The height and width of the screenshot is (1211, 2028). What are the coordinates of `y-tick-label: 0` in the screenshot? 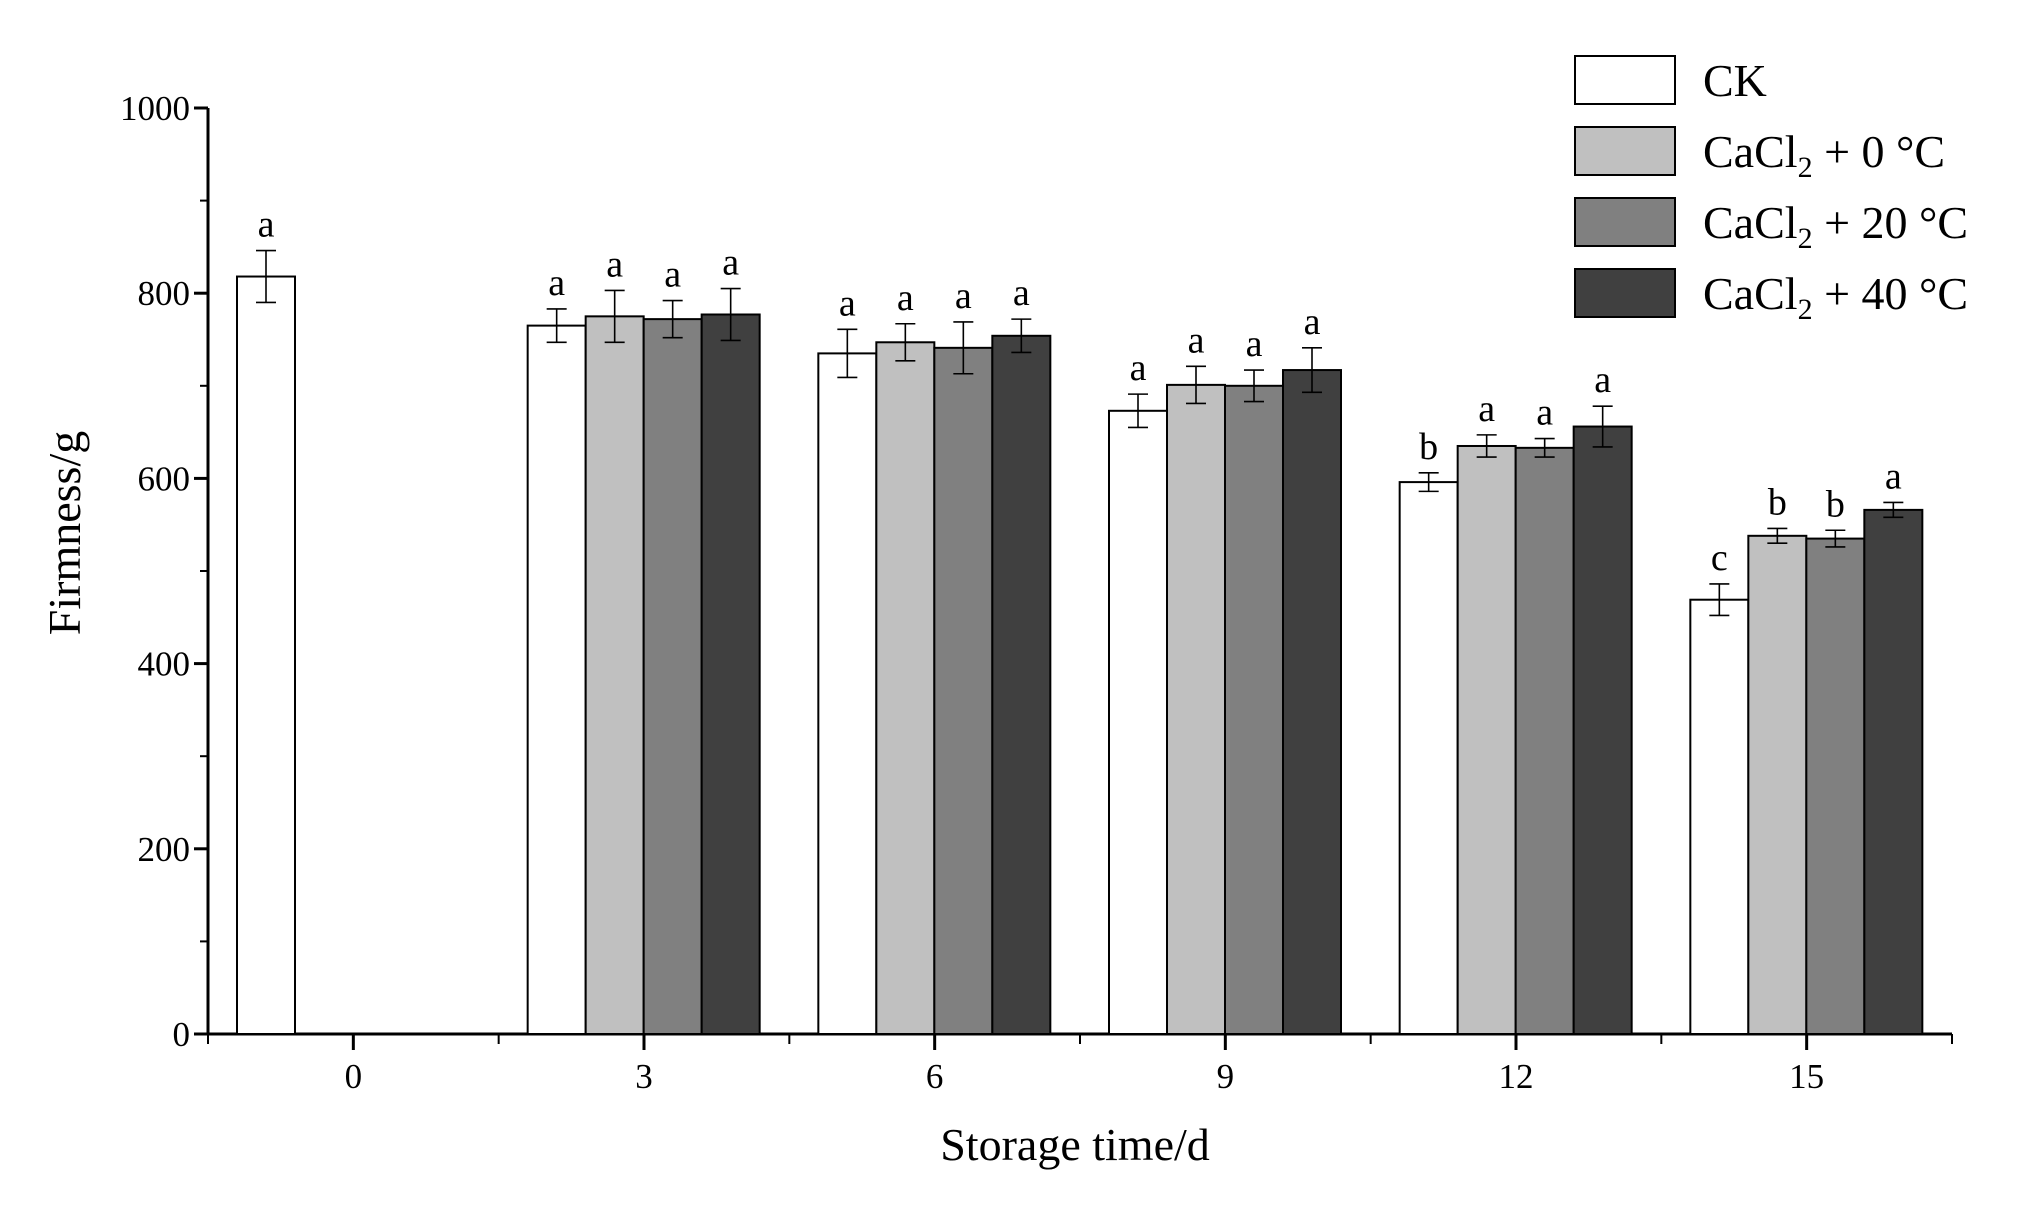 It's located at (182, 1034).